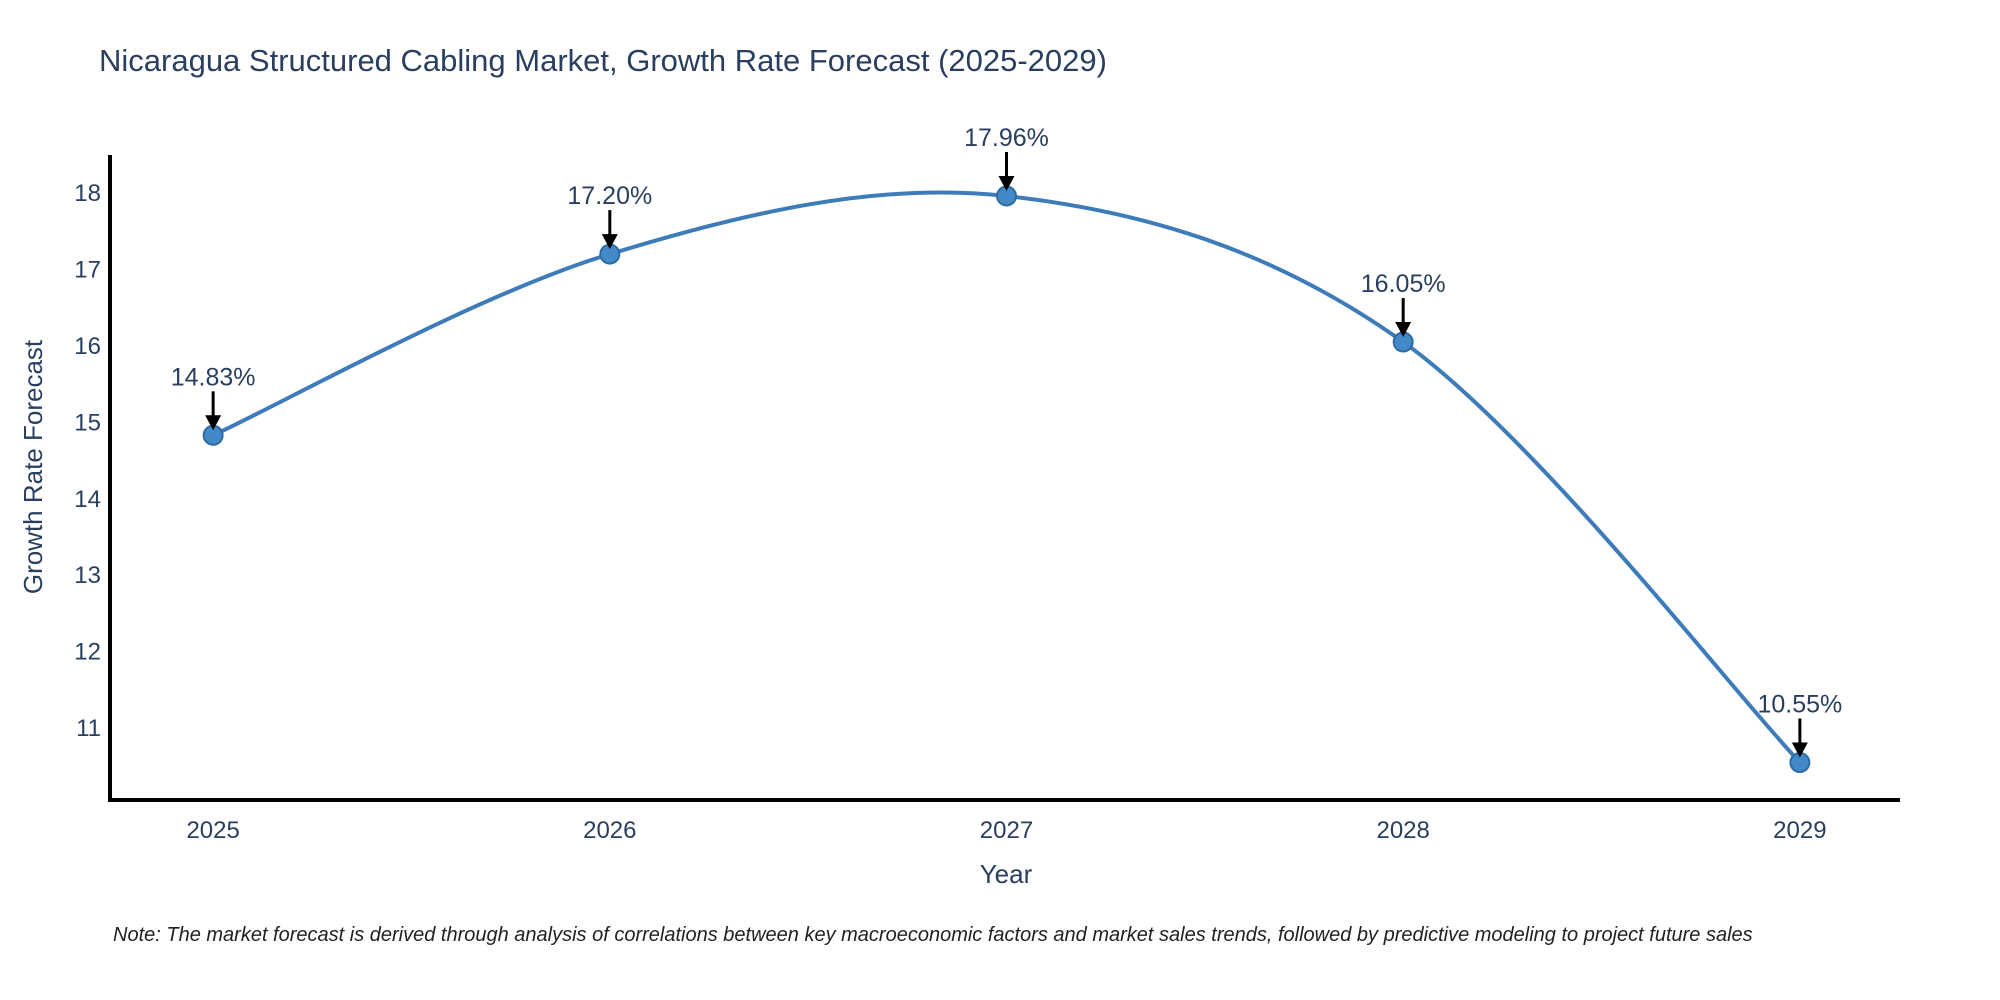 The width and height of the screenshot is (2000, 1000). I want to click on x-tick-label: 2029, so click(1799, 830).